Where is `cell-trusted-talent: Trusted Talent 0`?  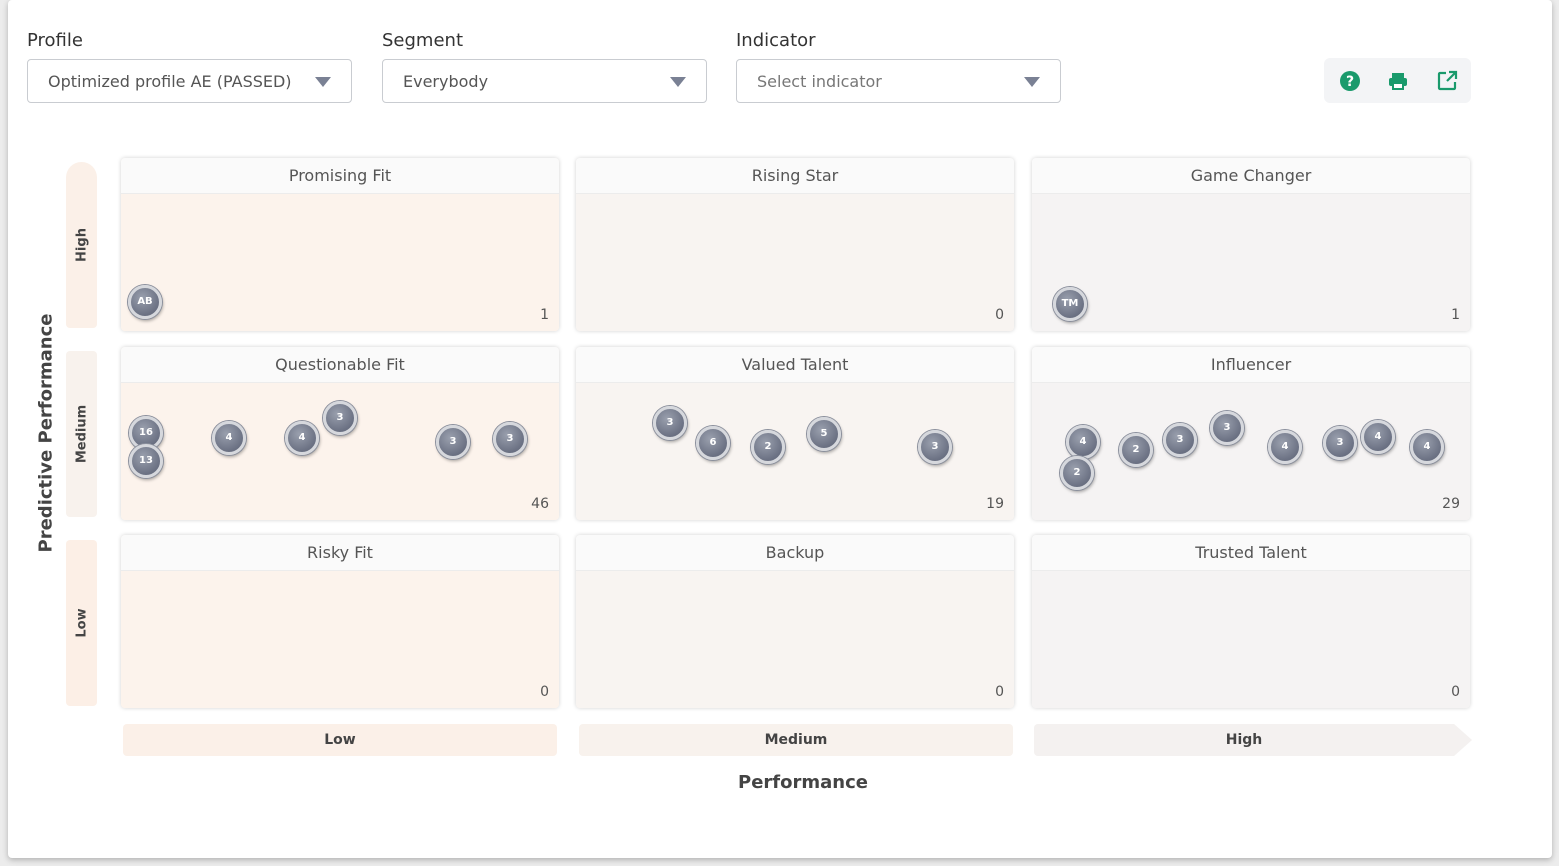
cell-trusted-talent: Trusted Talent 0 is located at coordinates (1251, 621).